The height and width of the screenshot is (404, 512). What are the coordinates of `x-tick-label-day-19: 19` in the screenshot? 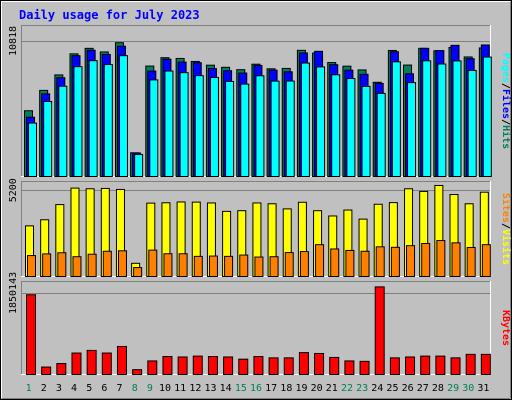 It's located at (301, 388).